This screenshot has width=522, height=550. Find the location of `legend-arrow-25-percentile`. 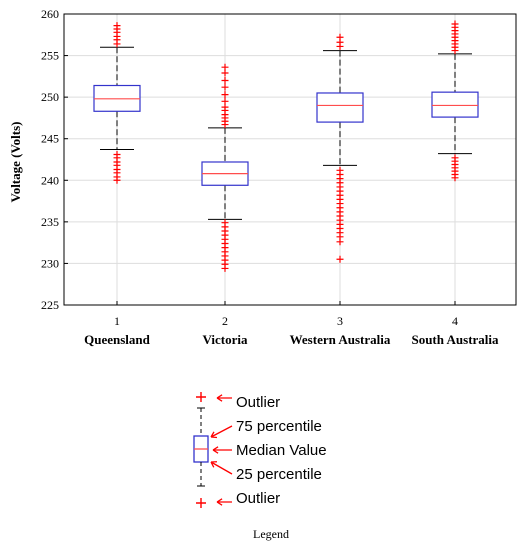

legend-arrow-25-percentile is located at coordinates (221, 468).